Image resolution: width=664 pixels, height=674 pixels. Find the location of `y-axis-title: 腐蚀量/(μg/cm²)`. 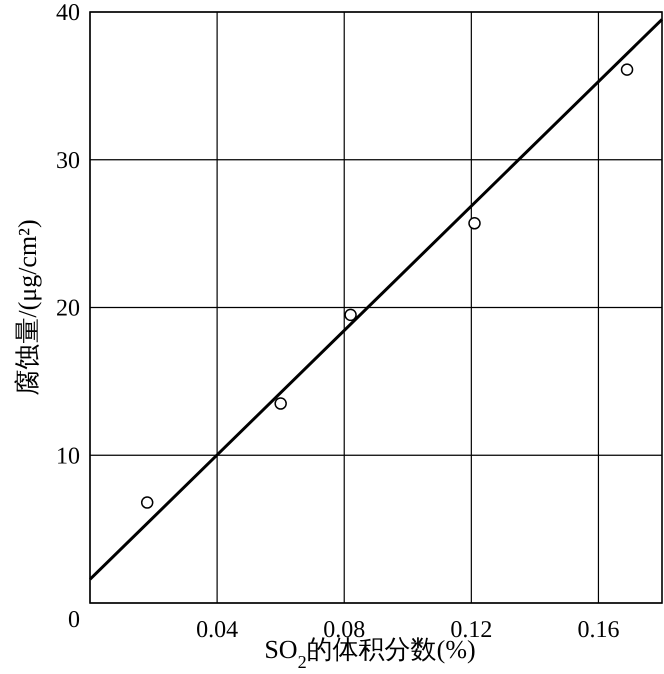

y-axis-title: 腐蚀量/(μg/cm²) is located at coordinates (27, 307).